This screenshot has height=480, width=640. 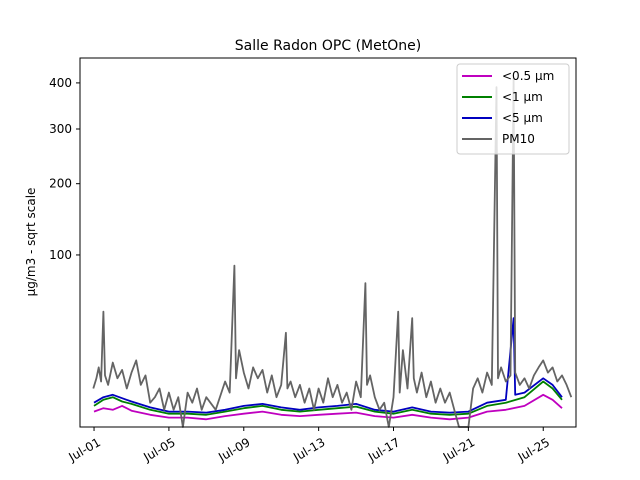 What do you see at coordinates (308, 450) in the screenshot?
I see `x-tick-label: Jul-13` at bounding box center [308, 450].